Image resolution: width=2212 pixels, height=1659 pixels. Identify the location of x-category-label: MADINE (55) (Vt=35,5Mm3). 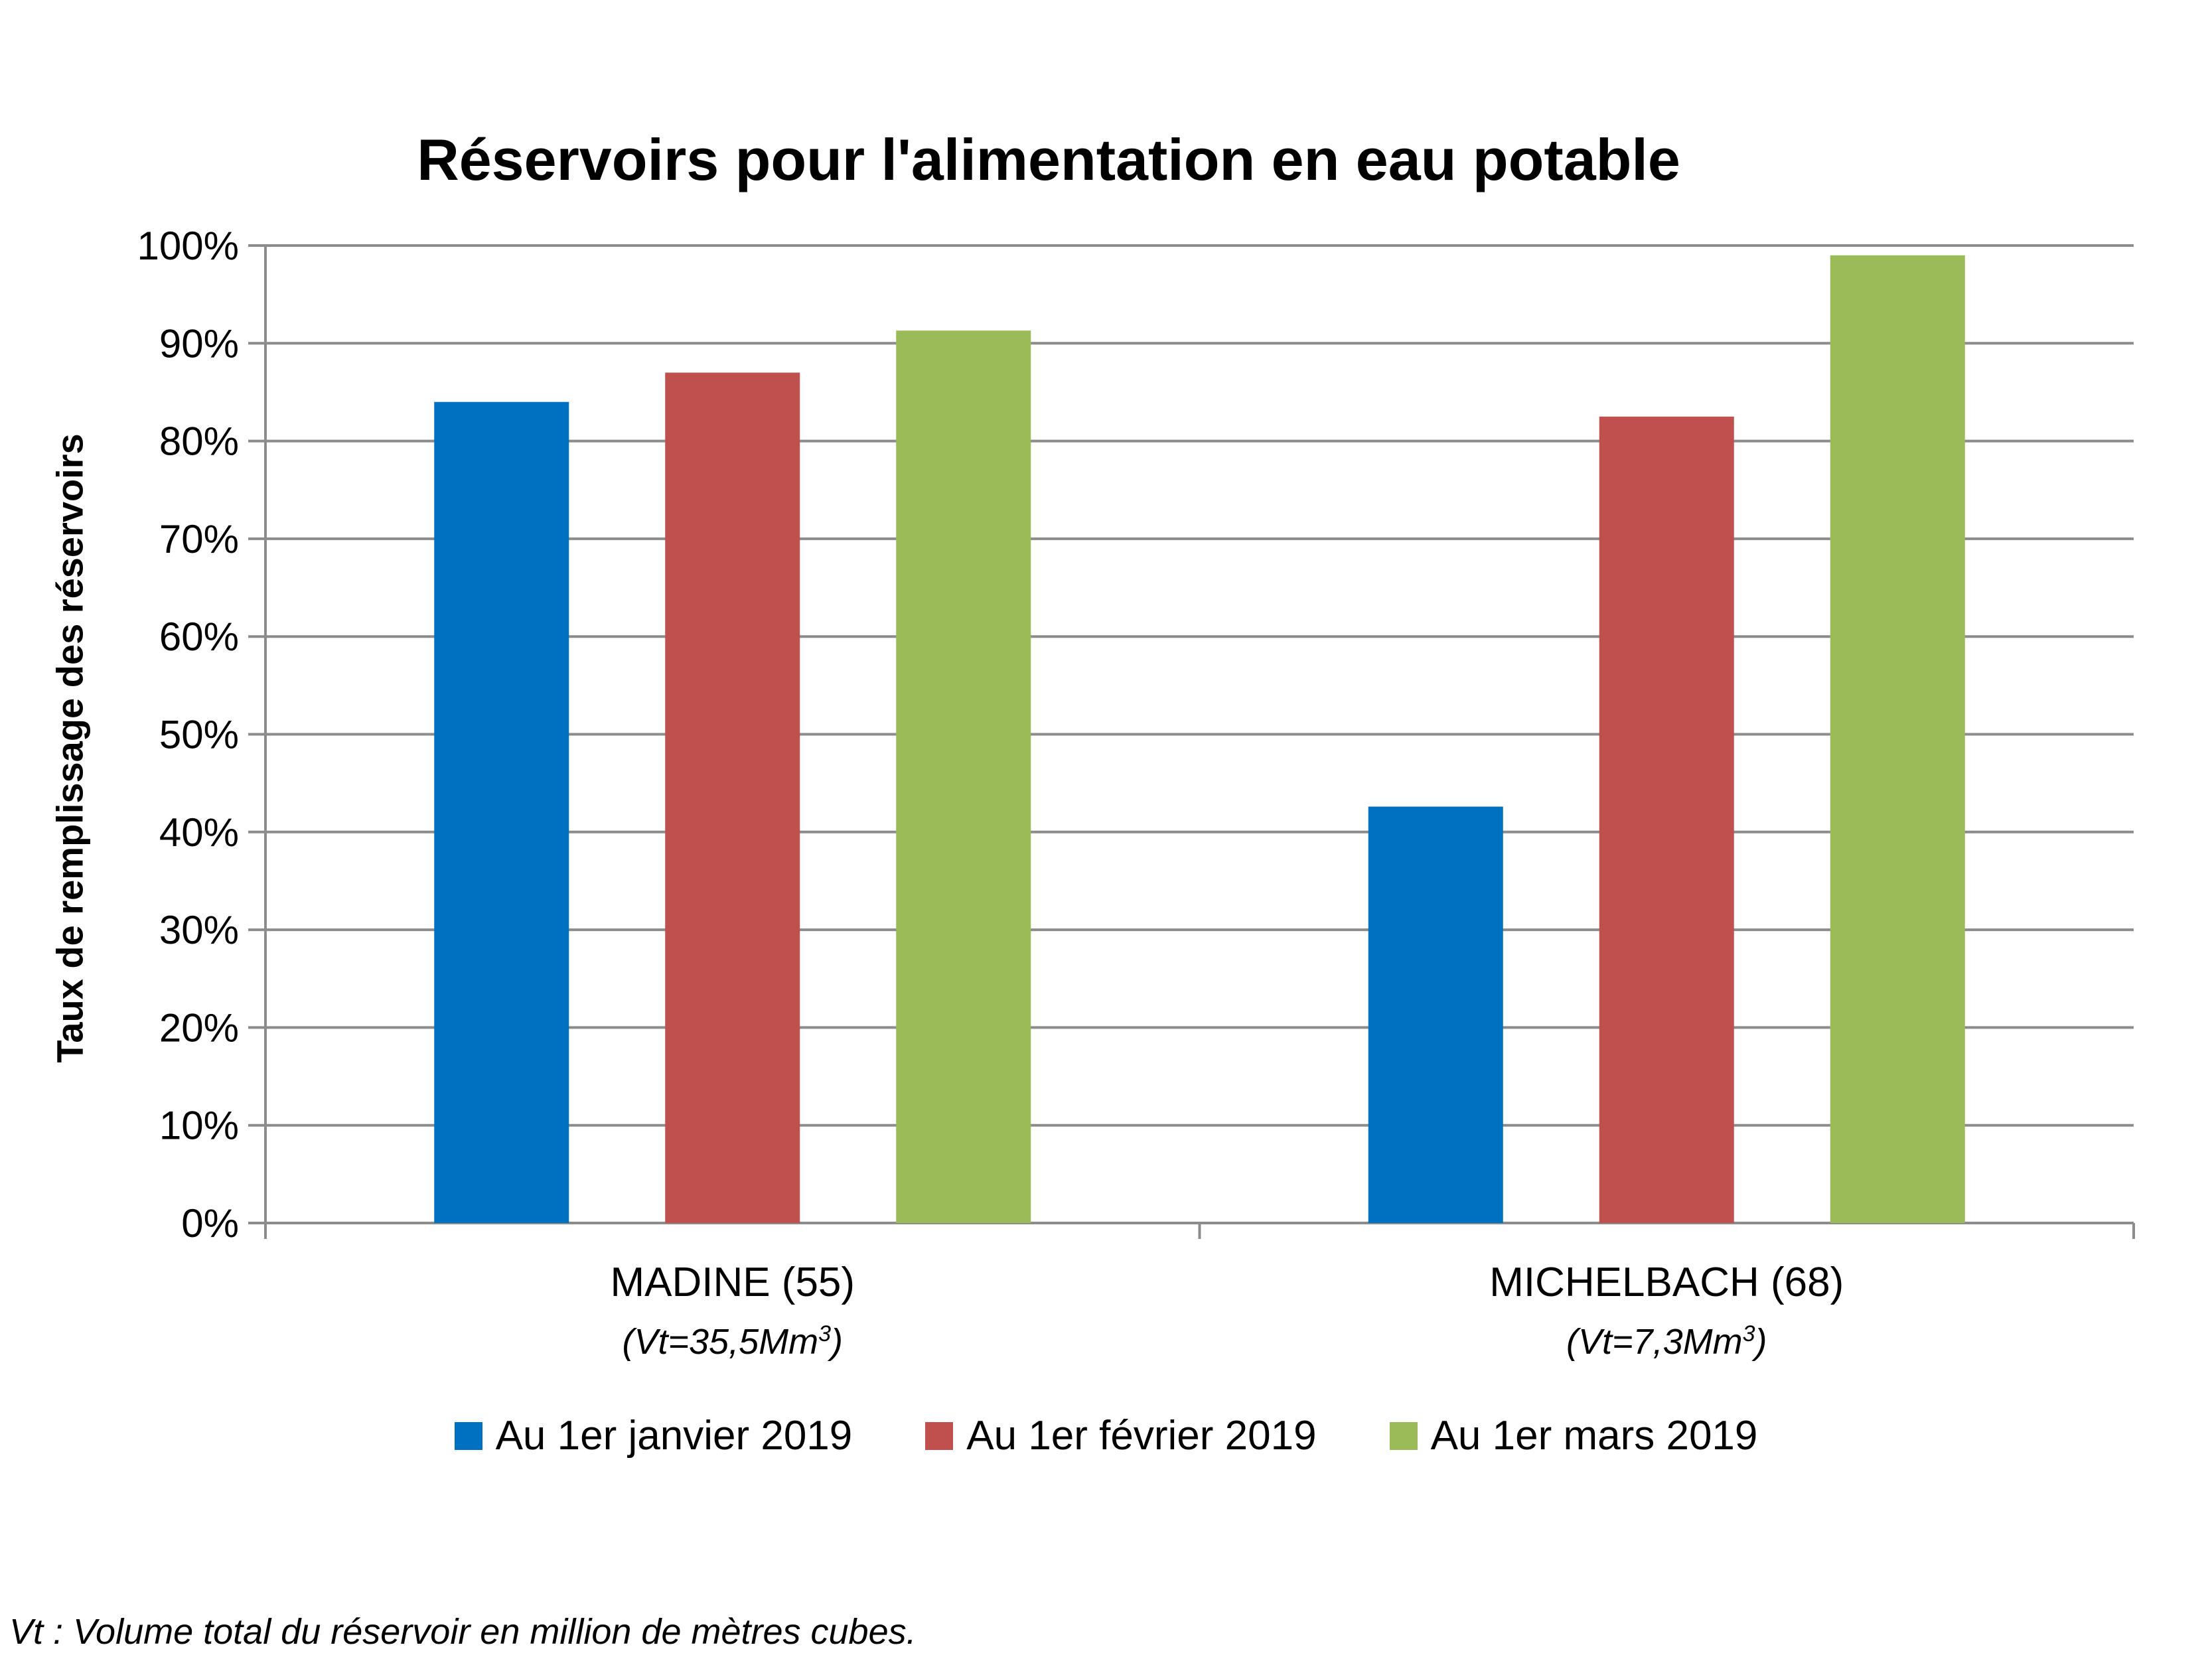
(733, 1311).